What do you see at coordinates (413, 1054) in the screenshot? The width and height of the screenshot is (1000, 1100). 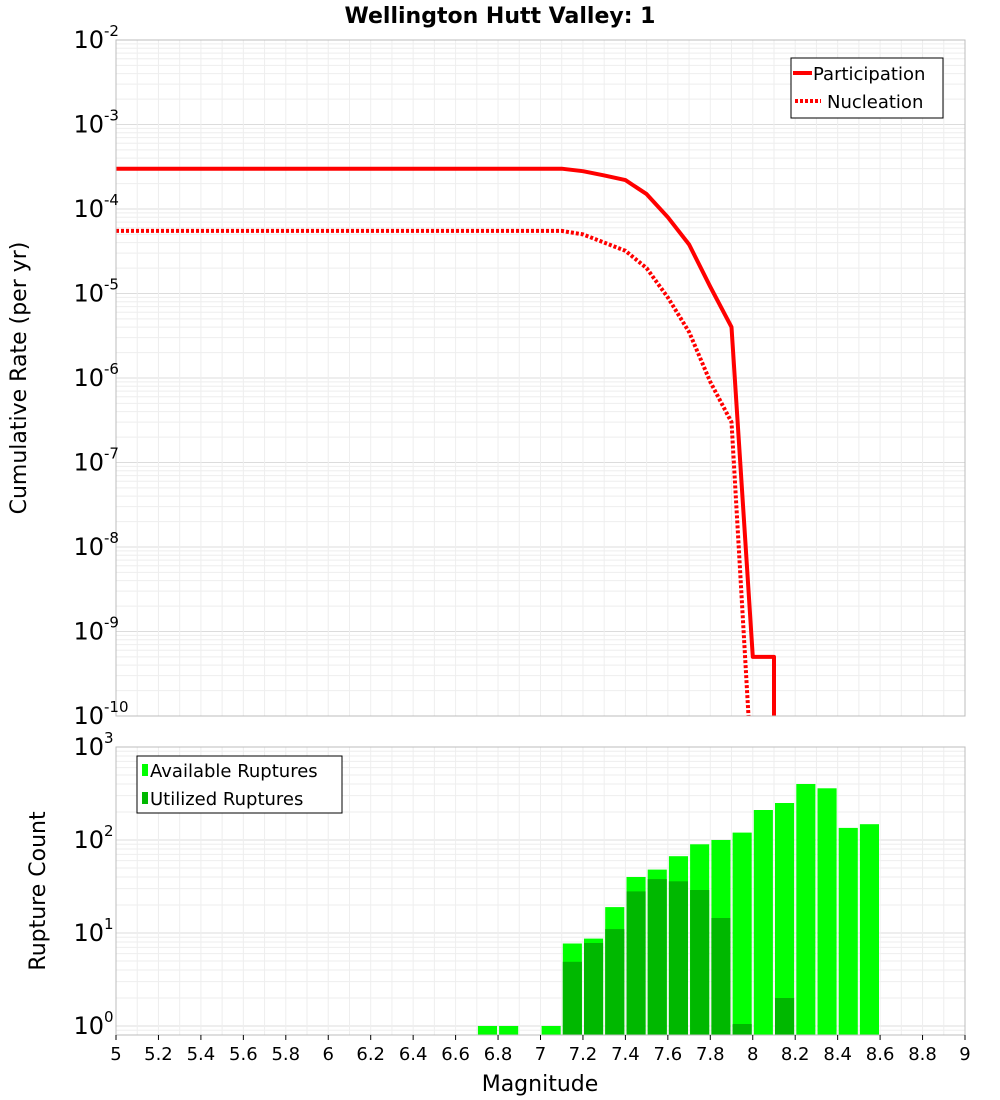 I see `x-tick-label: 6.4` at bounding box center [413, 1054].